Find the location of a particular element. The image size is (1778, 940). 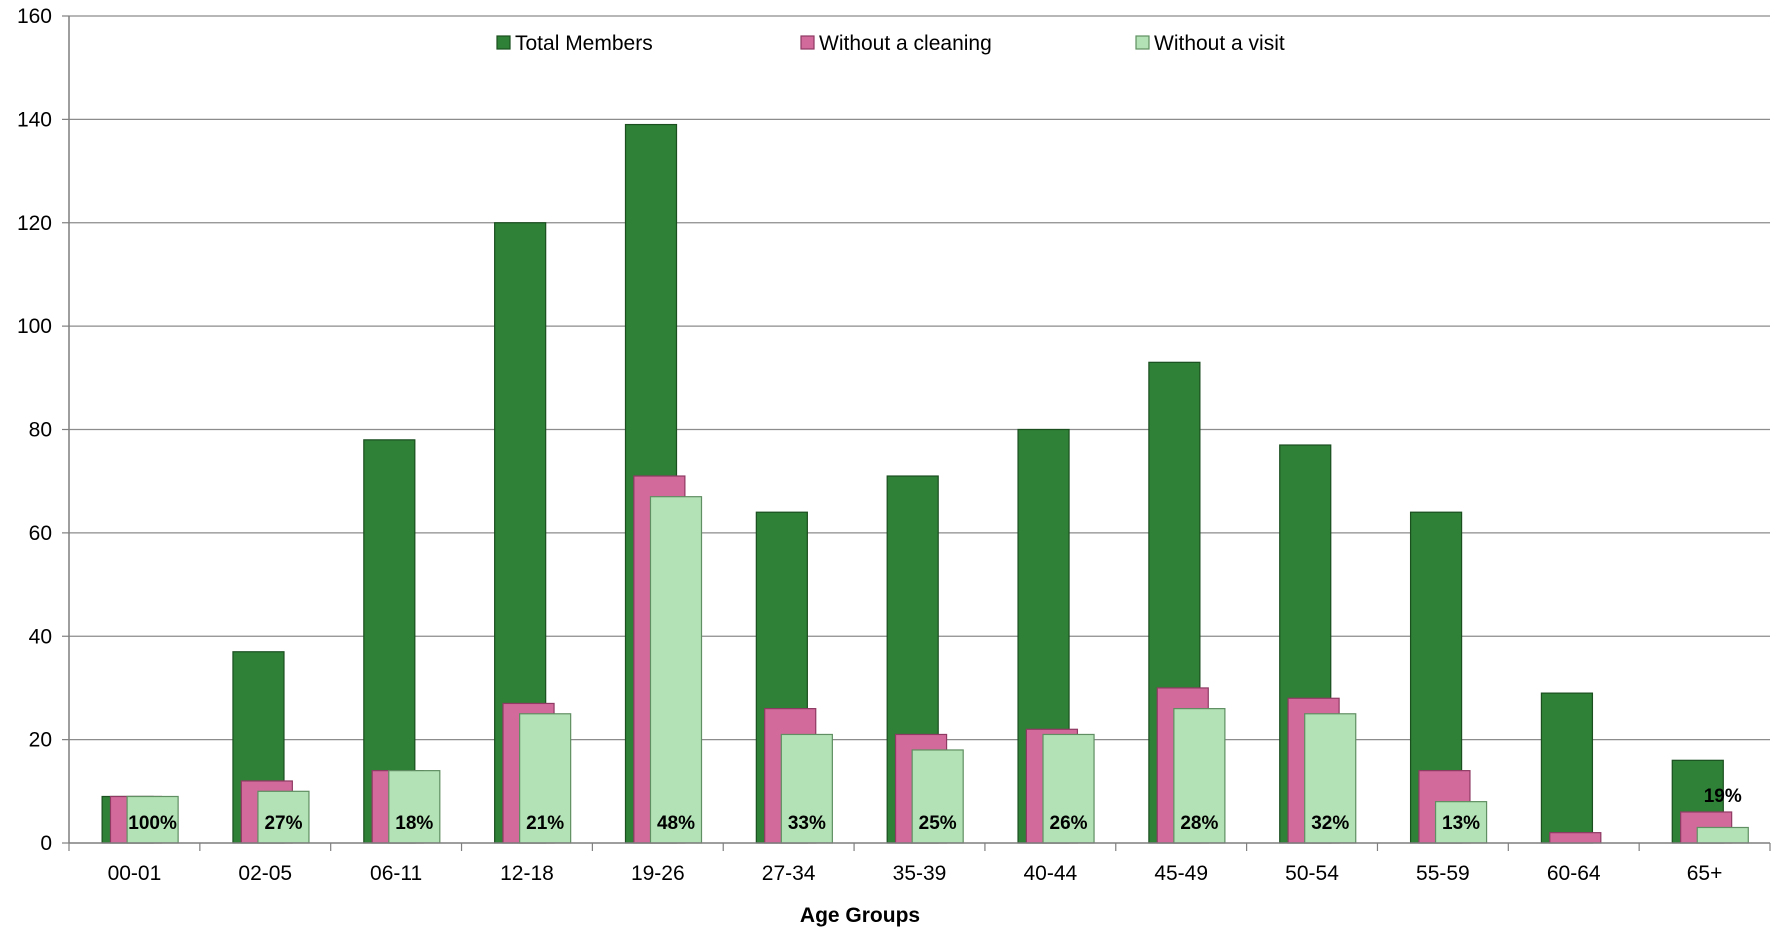

x-tick-label: 40-44 is located at coordinates (1050, 873).